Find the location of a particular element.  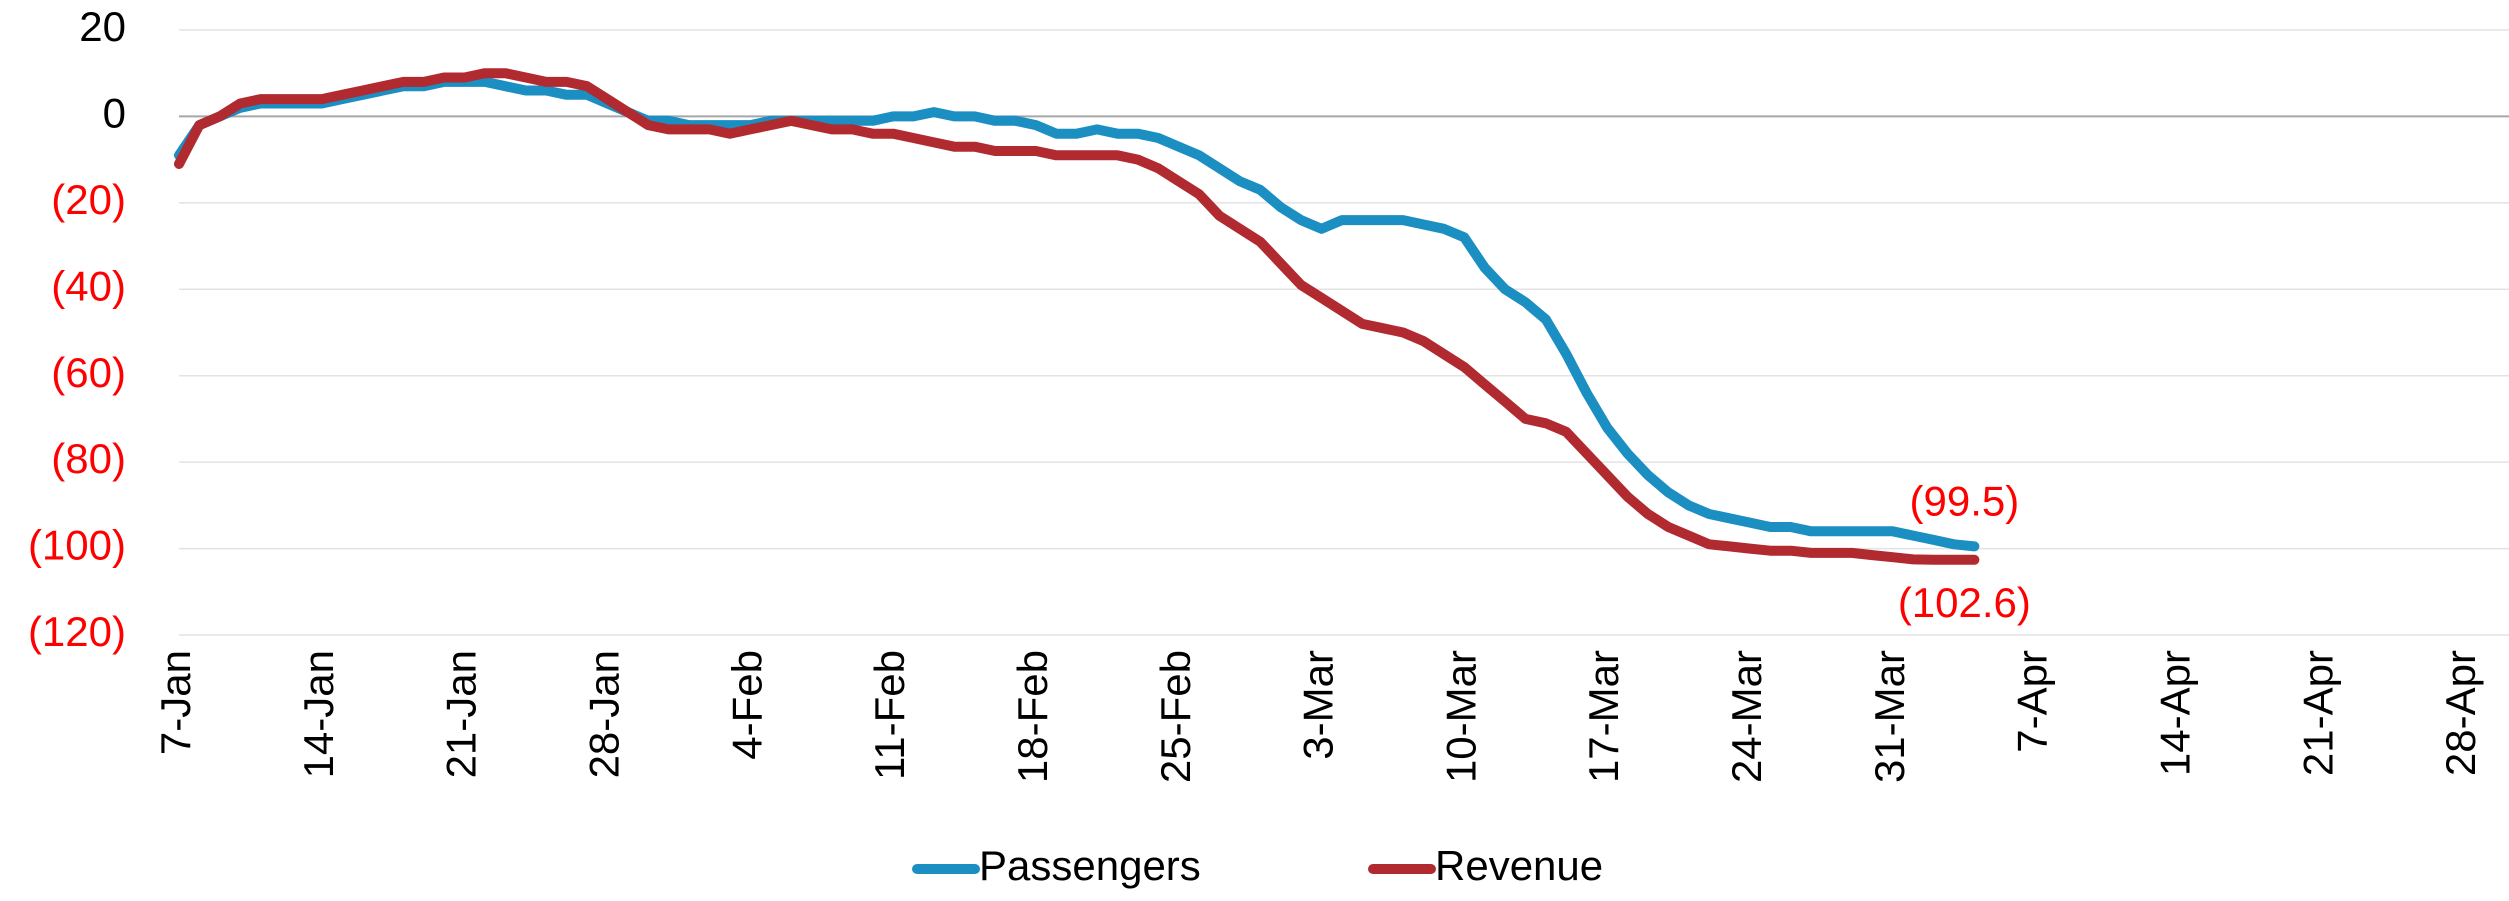

y-tick-label: 20 is located at coordinates (102, 26).